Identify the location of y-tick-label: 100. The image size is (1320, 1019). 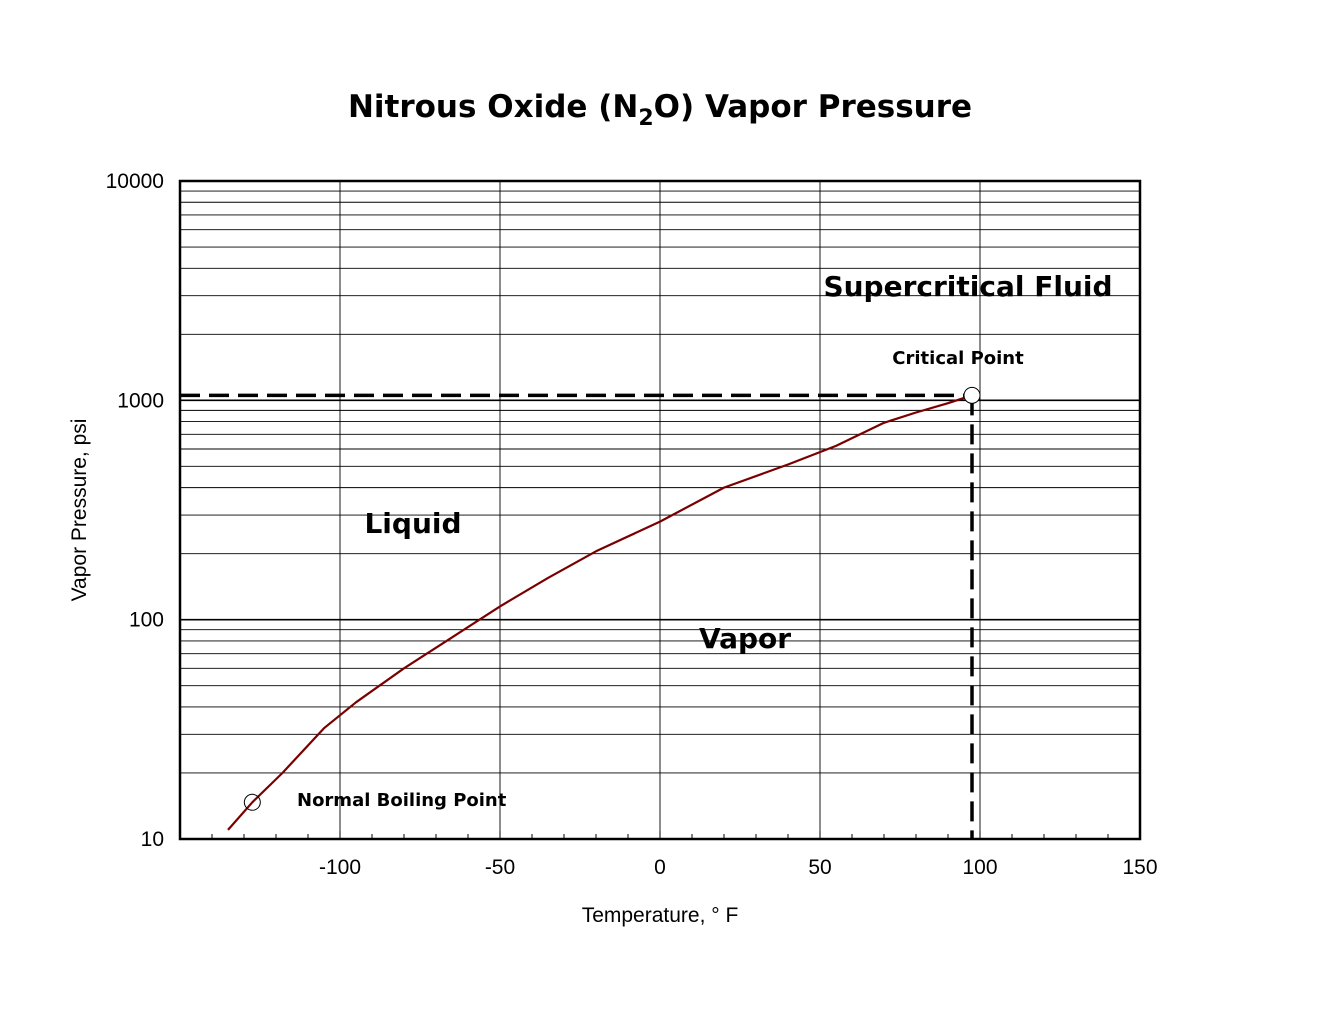
(146, 620).